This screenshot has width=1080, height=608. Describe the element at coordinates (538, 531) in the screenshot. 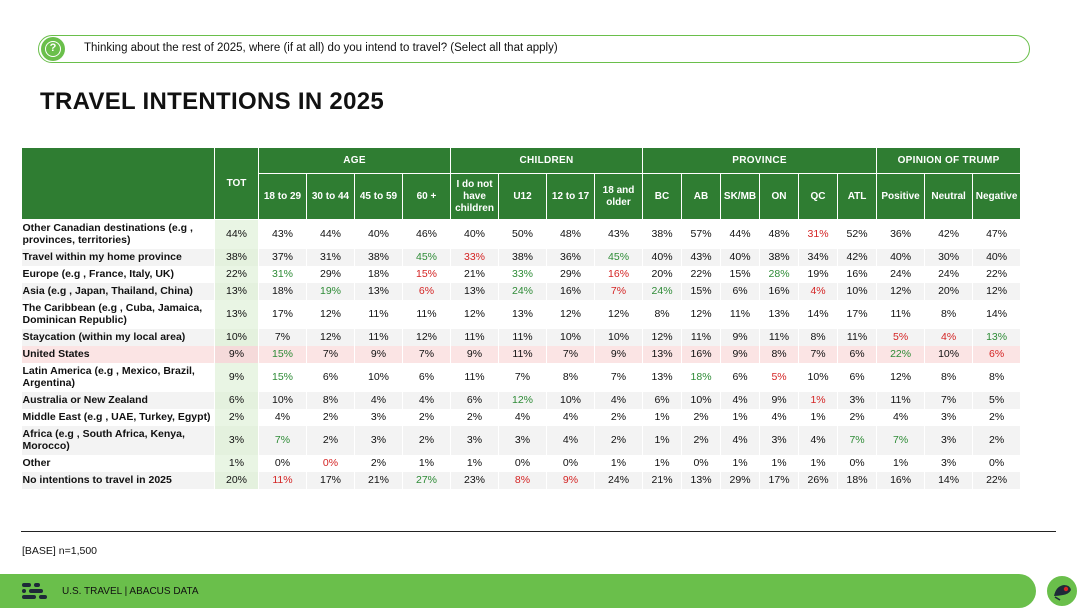

I see `divider` at that location.